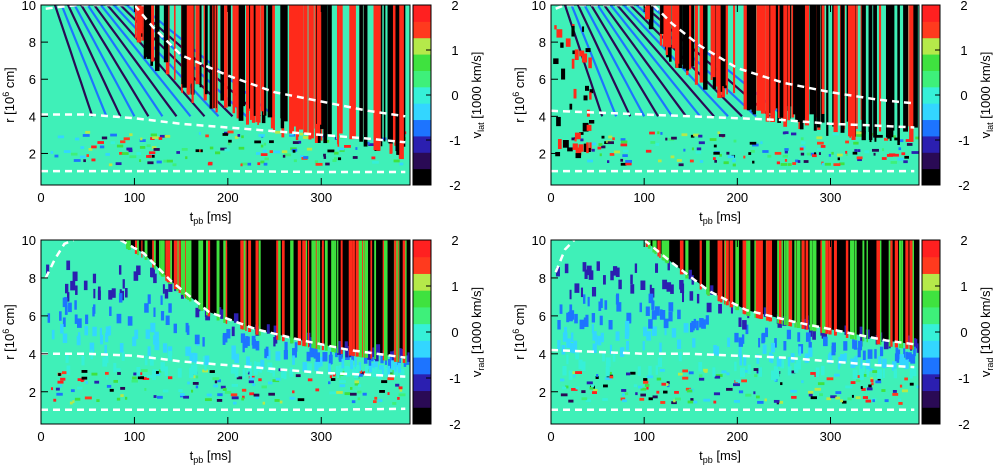  Describe the element at coordinates (831, 436) in the screenshot. I see `x-tick-label: 300` at that location.